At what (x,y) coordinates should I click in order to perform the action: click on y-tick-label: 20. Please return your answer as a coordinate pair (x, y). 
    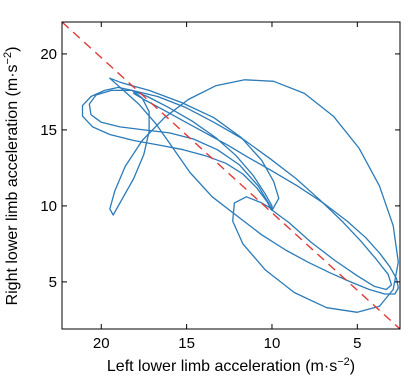
    Looking at the image, I should click on (48, 54).